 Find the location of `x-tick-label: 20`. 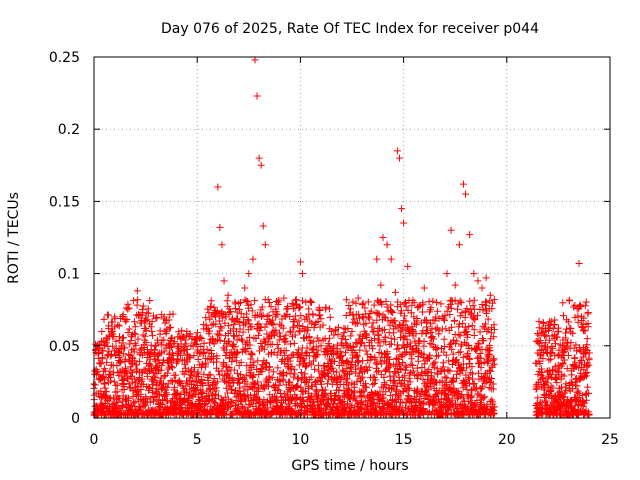

x-tick-label: 20 is located at coordinates (507, 440).